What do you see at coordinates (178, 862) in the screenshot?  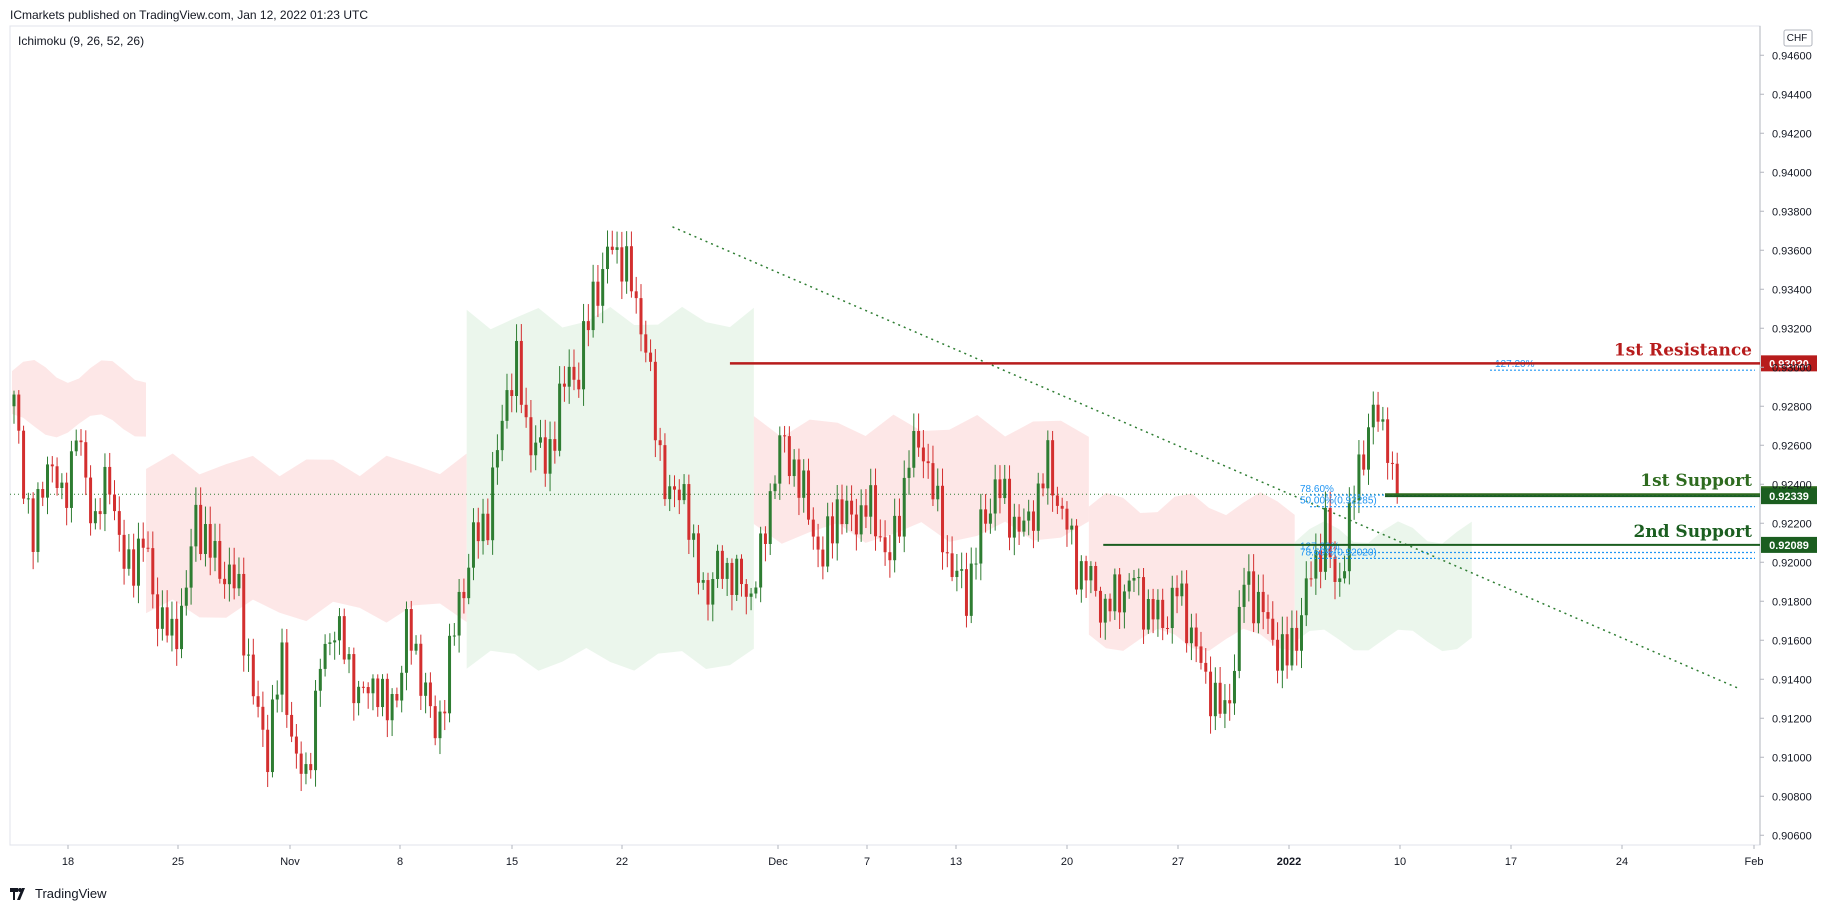 I see `x-axis-tick-label: 25` at bounding box center [178, 862].